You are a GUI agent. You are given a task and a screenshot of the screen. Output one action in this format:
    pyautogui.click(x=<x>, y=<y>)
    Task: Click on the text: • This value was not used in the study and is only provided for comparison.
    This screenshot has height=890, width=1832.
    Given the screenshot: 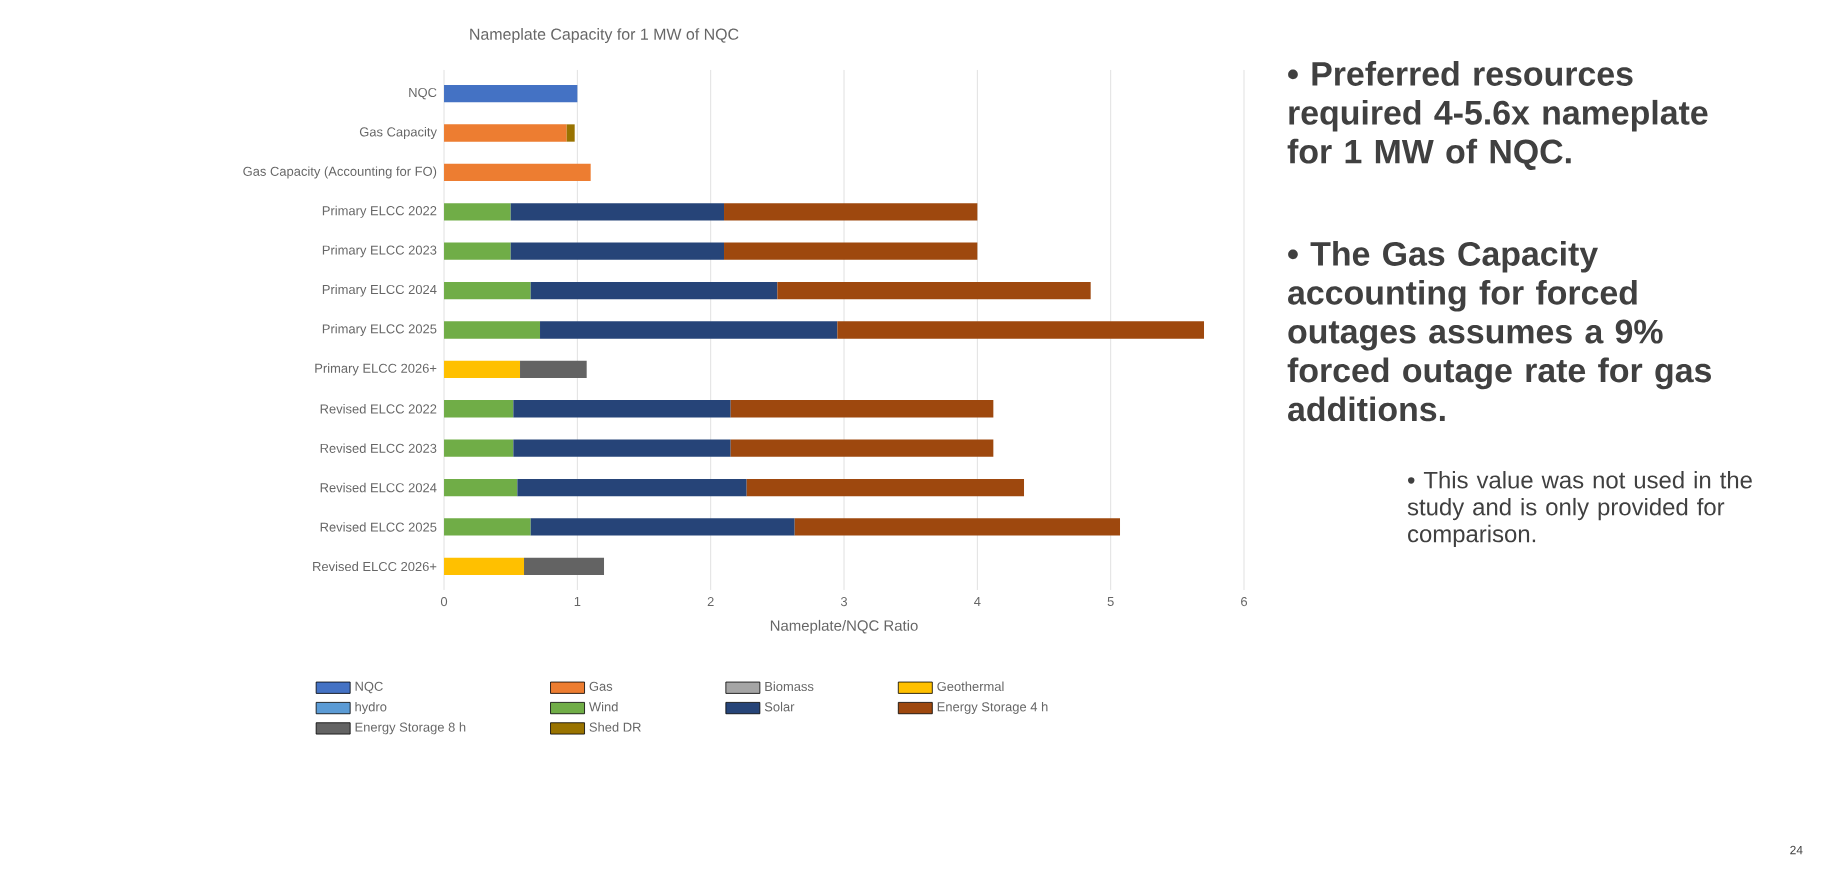 What is the action you would take?
    pyautogui.click(x=1579, y=509)
    